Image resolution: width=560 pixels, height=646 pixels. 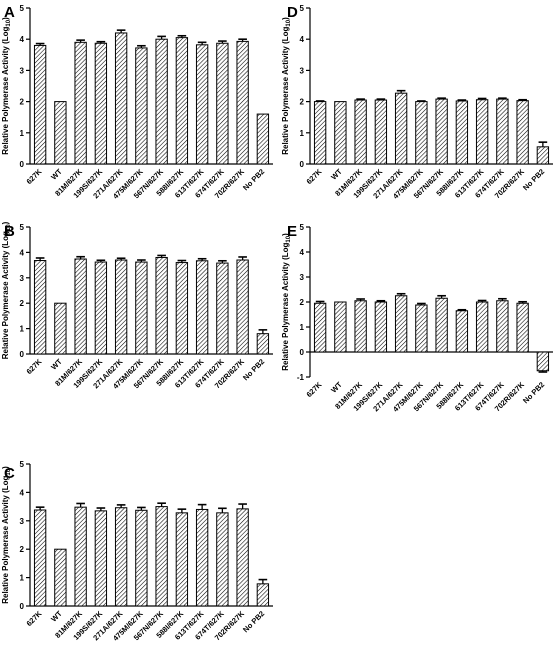 What do you see at coordinates (9, 12) in the screenshot?
I see `panel-letter: A` at bounding box center [9, 12].